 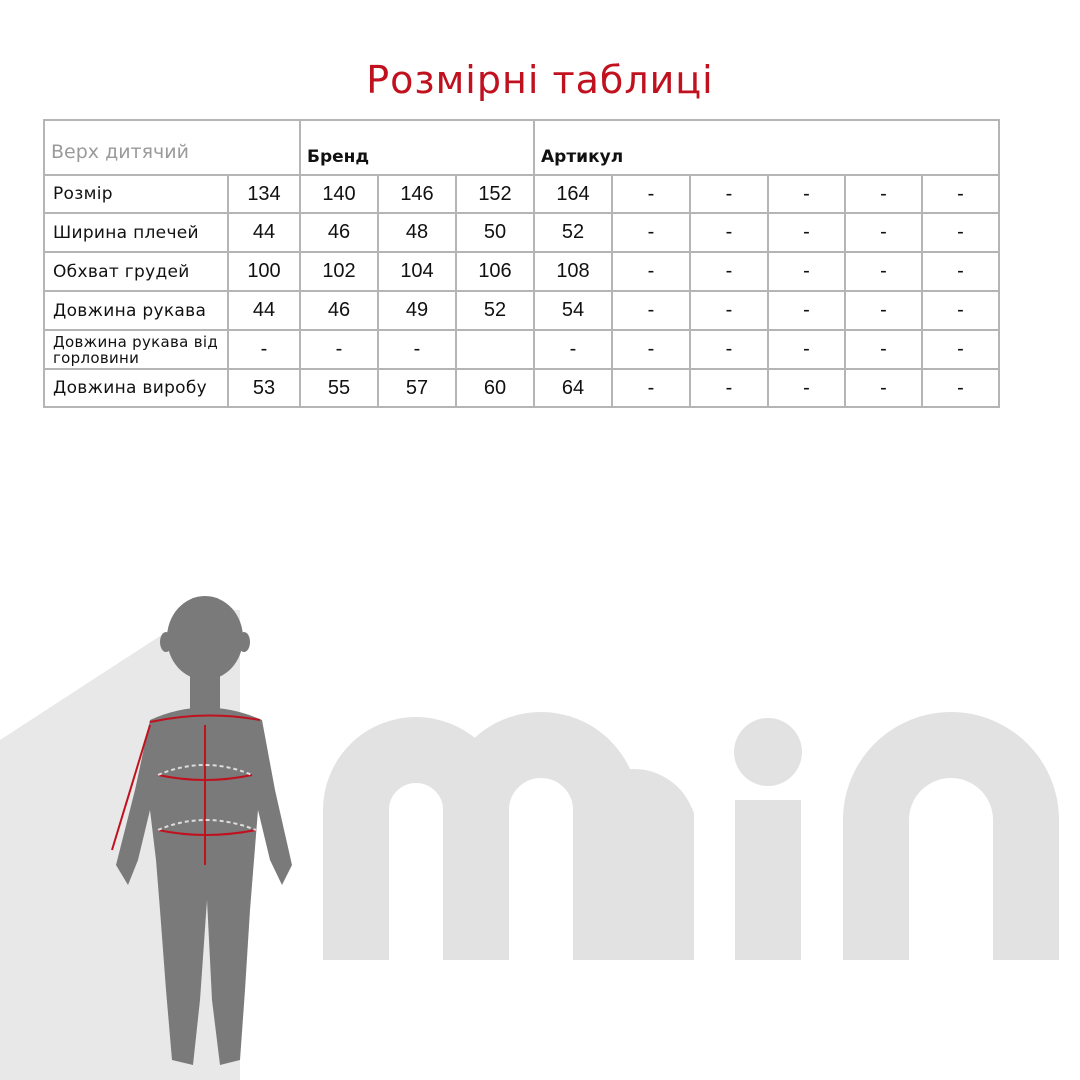 What do you see at coordinates (186, 789) in the screenshot?
I see `measurement-lines` at bounding box center [186, 789].